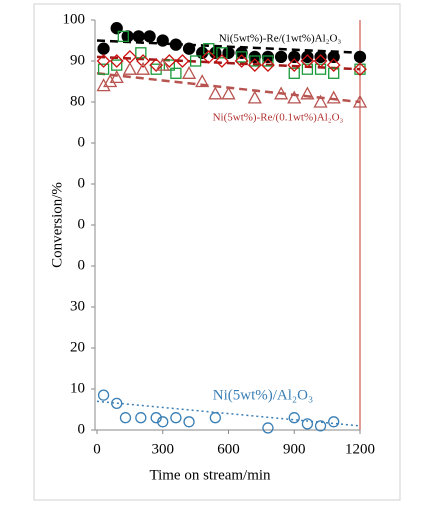 The width and height of the screenshot is (425, 512). What do you see at coordinates (163, 449) in the screenshot?
I see `x-tick-label: 300` at bounding box center [163, 449].